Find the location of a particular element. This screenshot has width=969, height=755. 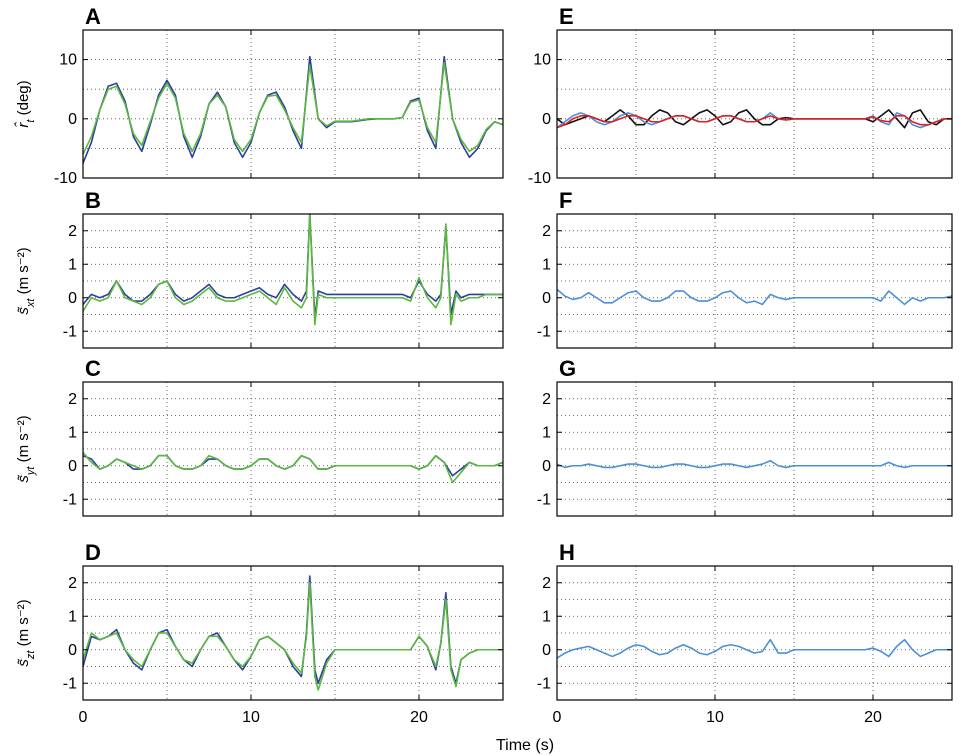

panel-letter: F is located at coordinates (565, 200).